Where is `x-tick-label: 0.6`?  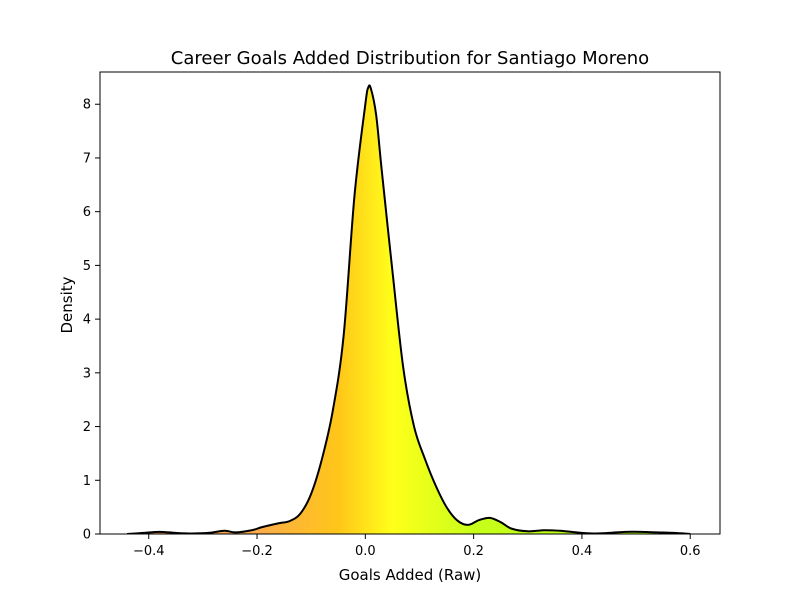
x-tick-label: 0.6 is located at coordinates (690, 551).